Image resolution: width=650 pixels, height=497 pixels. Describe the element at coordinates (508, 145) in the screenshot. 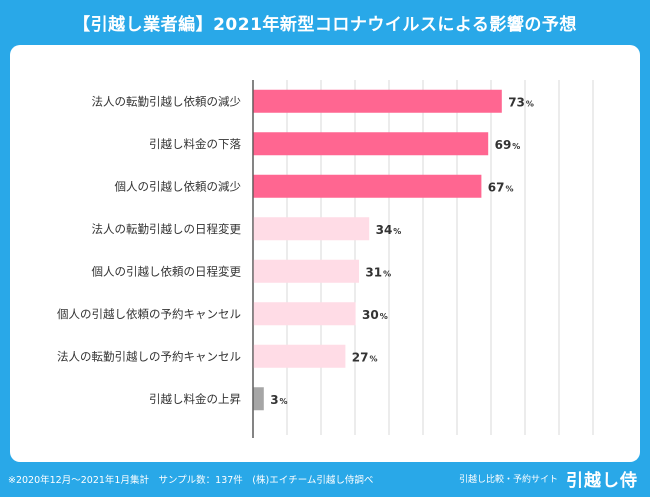

I see `value-label: 69%` at that location.